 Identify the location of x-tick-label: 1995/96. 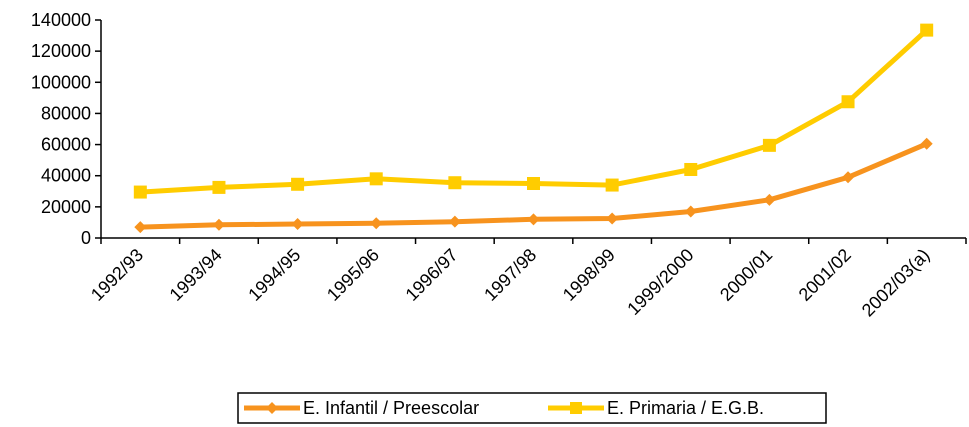
(353, 275).